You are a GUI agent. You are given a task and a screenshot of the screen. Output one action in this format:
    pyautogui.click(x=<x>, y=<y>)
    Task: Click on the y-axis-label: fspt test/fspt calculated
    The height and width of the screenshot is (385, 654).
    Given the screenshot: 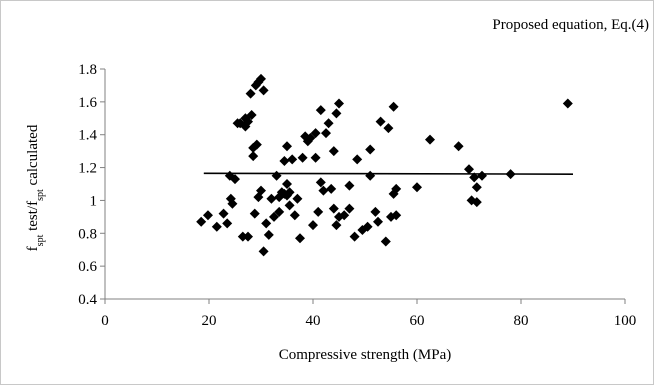 What is the action you would take?
    pyautogui.click(x=35, y=187)
    